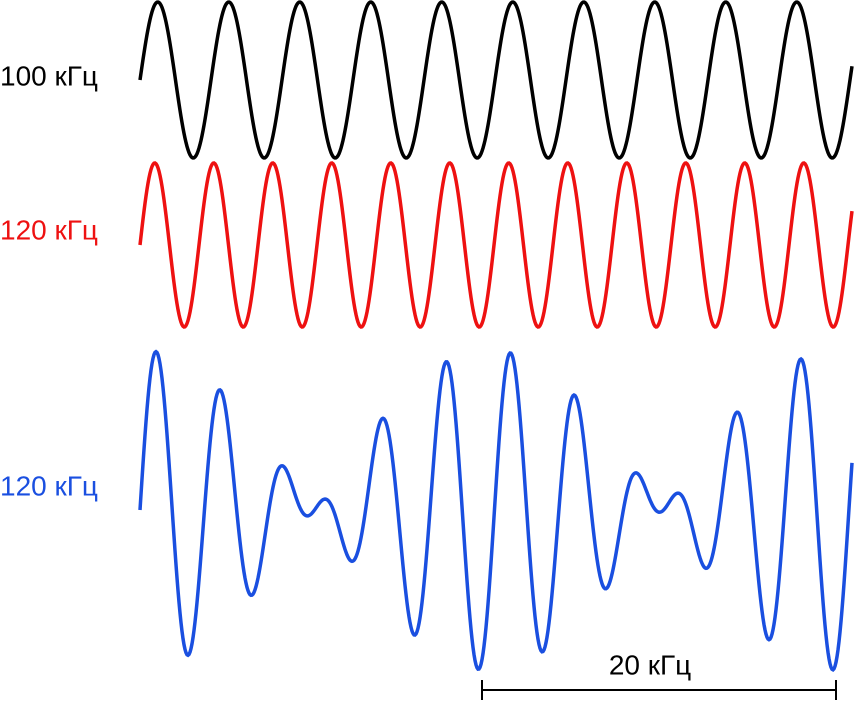  What do you see at coordinates (49, 75) in the screenshot?
I see `wave-label: 100 кГц` at bounding box center [49, 75].